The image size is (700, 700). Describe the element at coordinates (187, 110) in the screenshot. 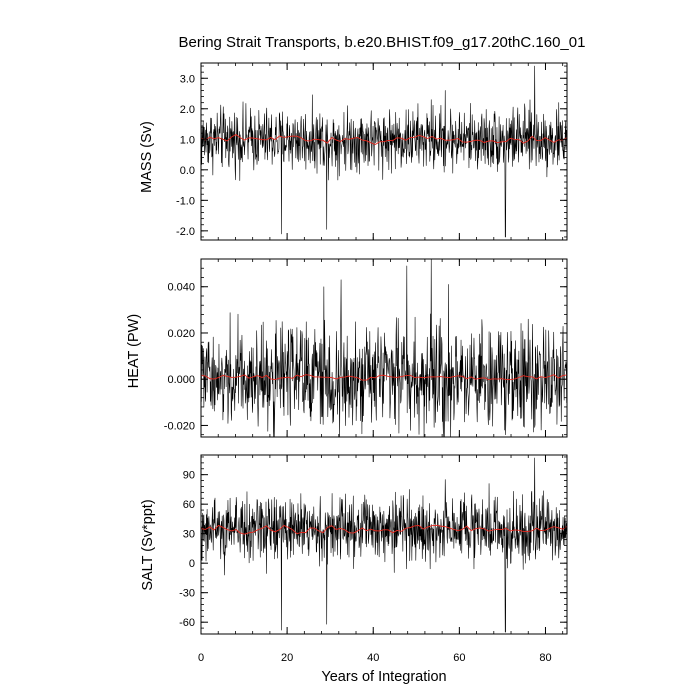

I see `mass-y-tick-label: 2.0` at that location.